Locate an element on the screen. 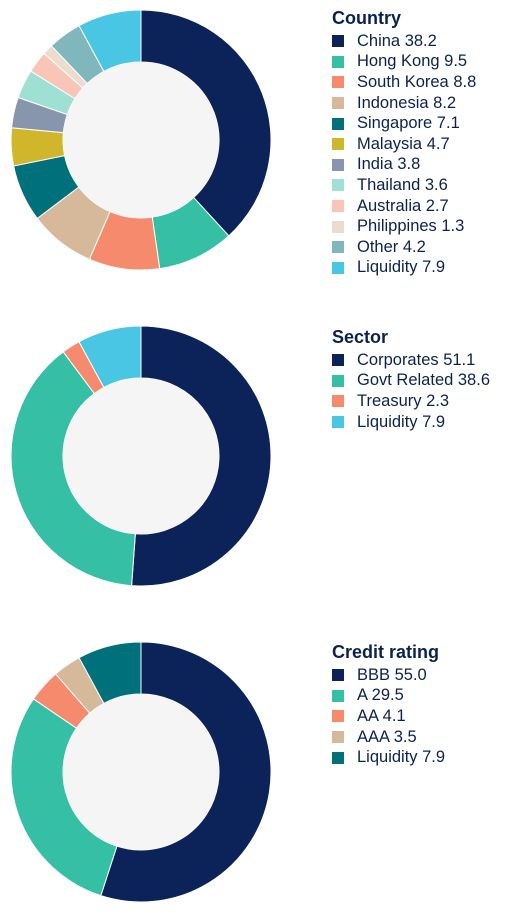  credit-rating-donut is located at coordinates (141, 772).